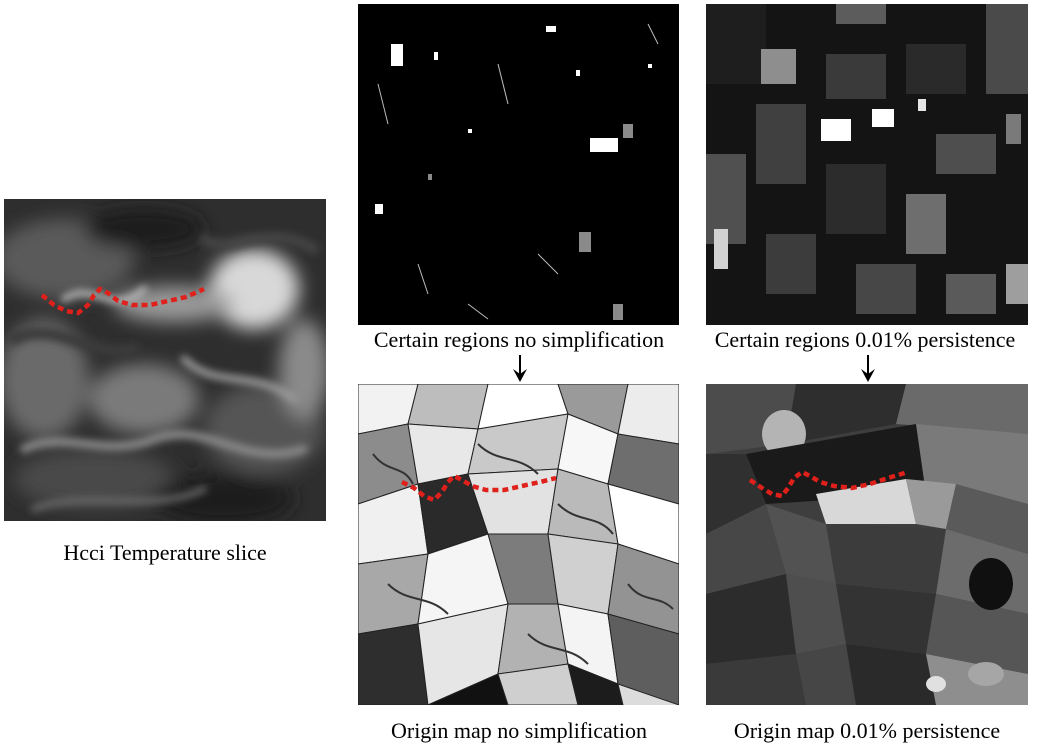 The image size is (1040, 751). I want to click on caption-origin-persistence: Origin map 0.01% persistence, so click(867, 730).